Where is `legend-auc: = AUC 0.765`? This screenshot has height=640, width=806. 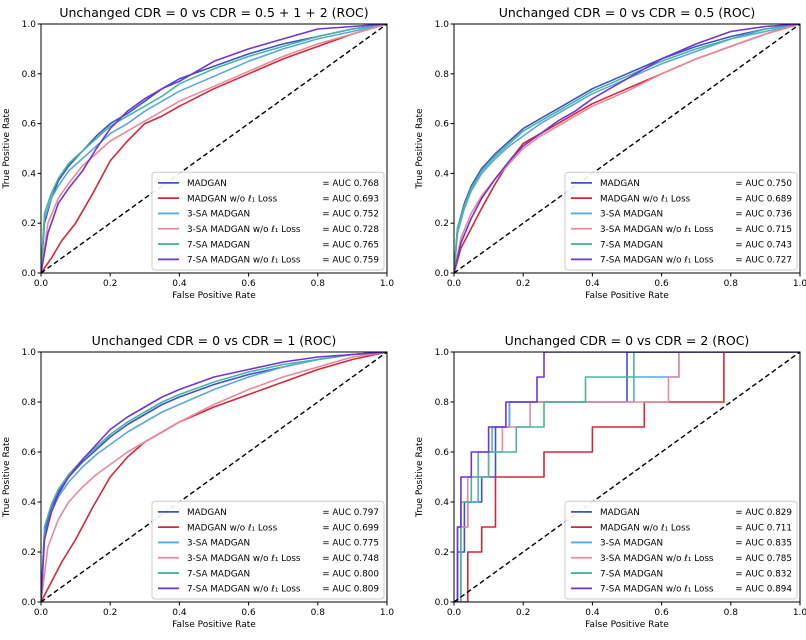 legend-auc: = AUC 0.765 is located at coordinates (350, 245).